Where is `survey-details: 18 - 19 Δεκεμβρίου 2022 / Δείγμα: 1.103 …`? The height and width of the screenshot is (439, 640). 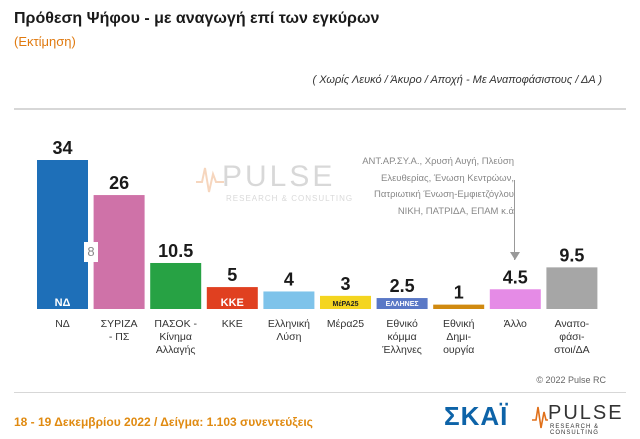 survey-details: 18 - 19 Δεκεμβρίου 2022 / Δείγμα: 1.103 … is located at coordinates (163, 422).